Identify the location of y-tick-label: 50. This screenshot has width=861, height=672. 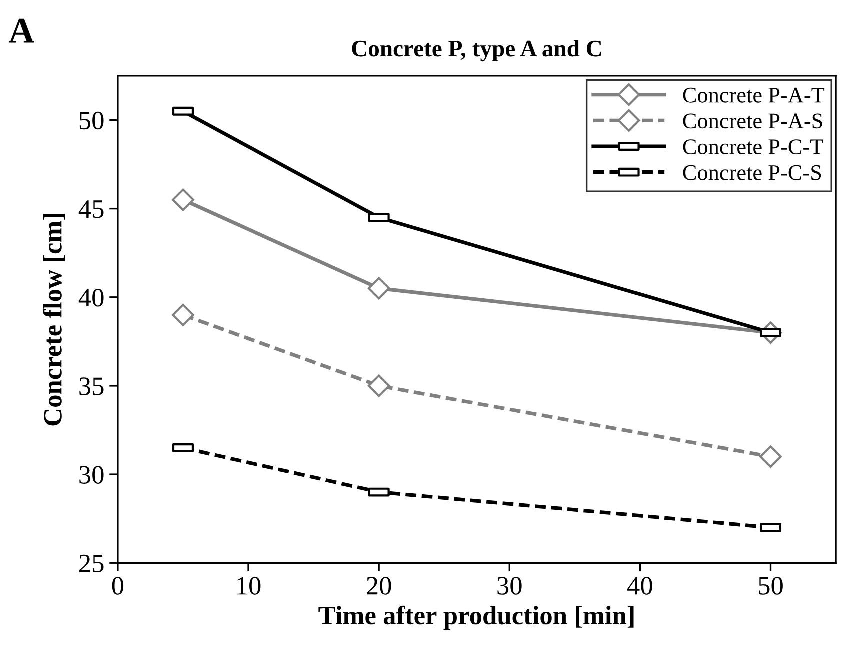
(92, 121).